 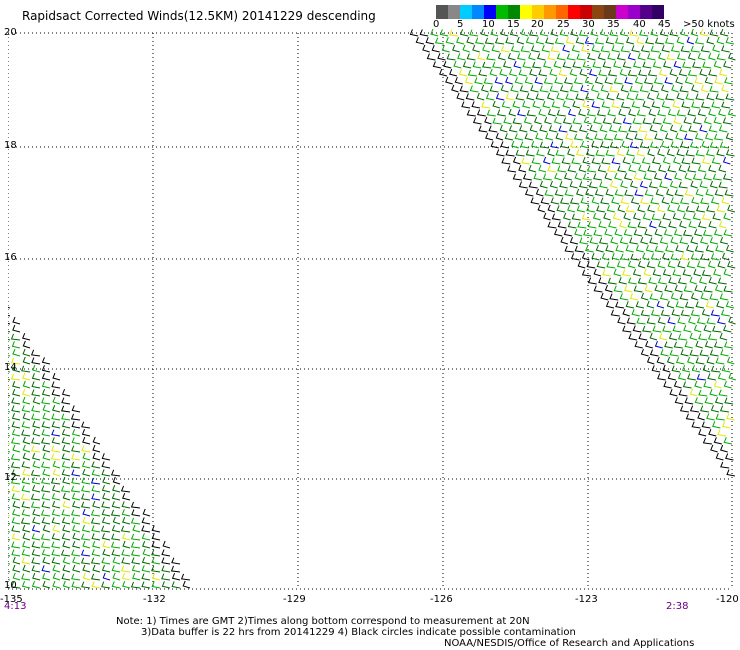 What do you see at coordinates (677, 606) in the screenshot?
I see `time-label-right: 2:38` at bounding box center [677, 606].